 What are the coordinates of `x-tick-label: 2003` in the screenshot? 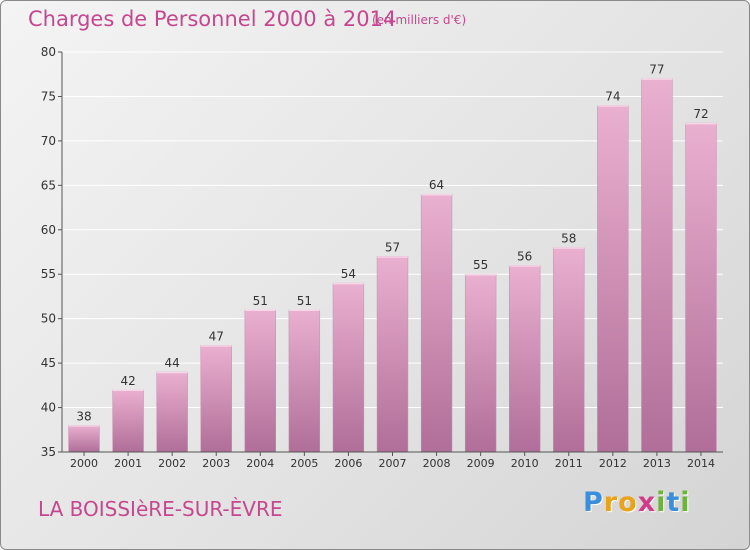 It's located at (216, 463).